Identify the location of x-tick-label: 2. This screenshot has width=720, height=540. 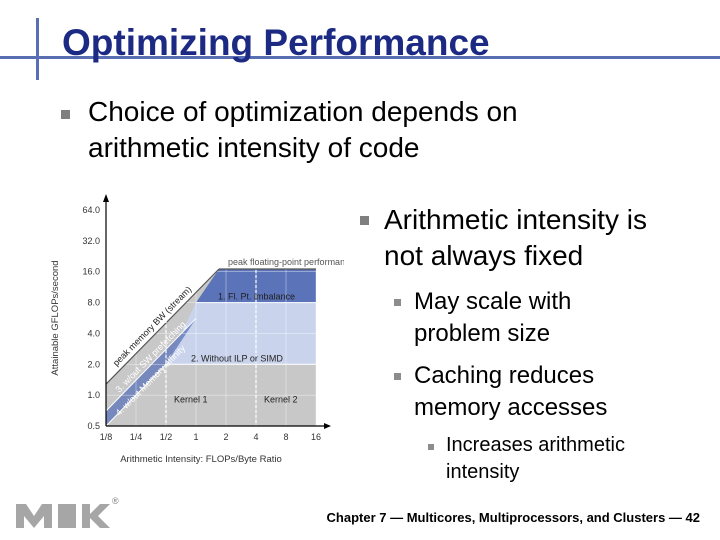
(225, 437).